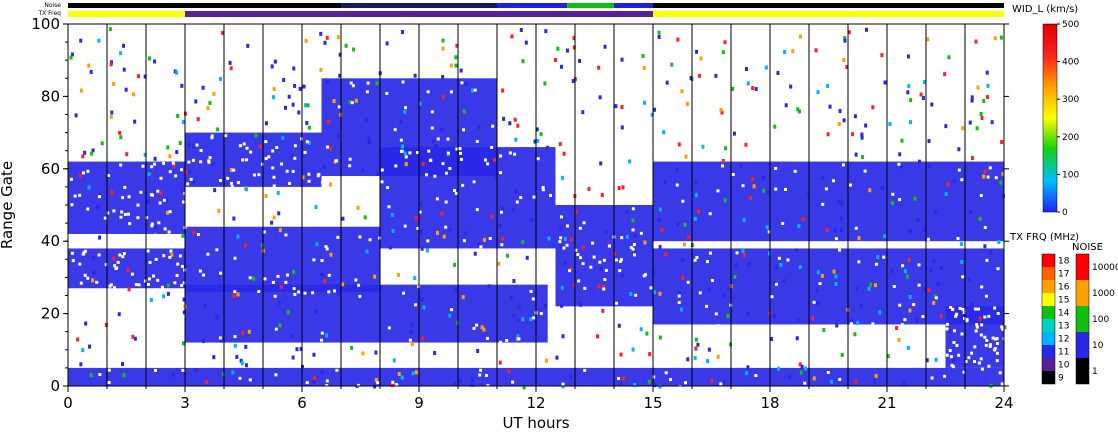  What do you see at coordinates (1082, 293) in the screenshot?
I see `noise-colorbar-cell` at bounding box center [1082, 293].